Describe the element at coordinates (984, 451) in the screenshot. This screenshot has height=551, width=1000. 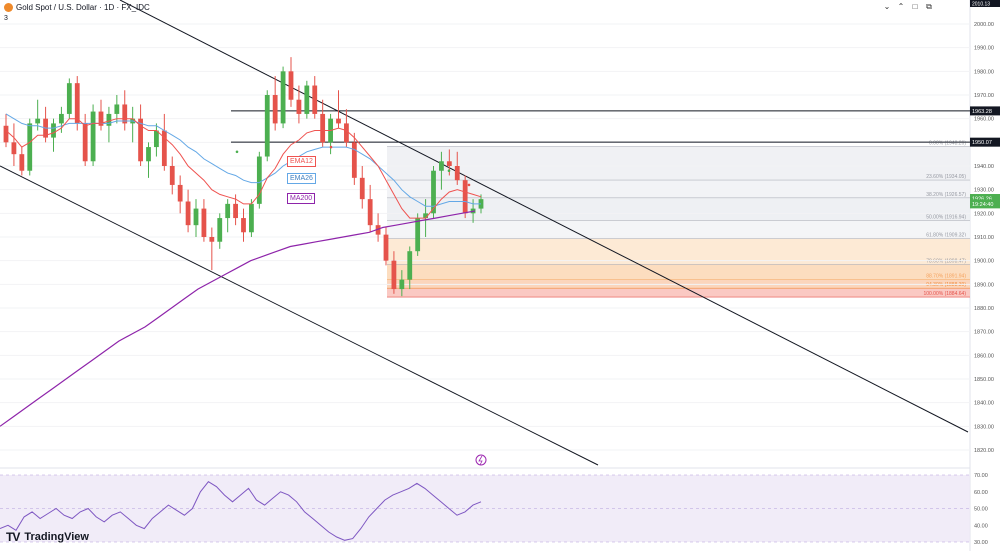
I see `y-tick-label: 1820.00` at that location.